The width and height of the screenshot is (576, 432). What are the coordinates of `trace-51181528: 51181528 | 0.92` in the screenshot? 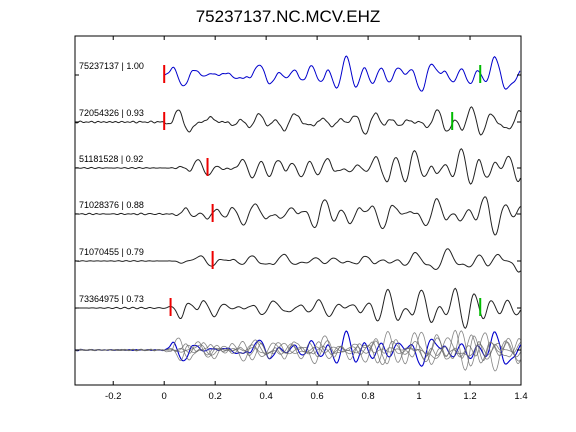 It's located at (297, 166).